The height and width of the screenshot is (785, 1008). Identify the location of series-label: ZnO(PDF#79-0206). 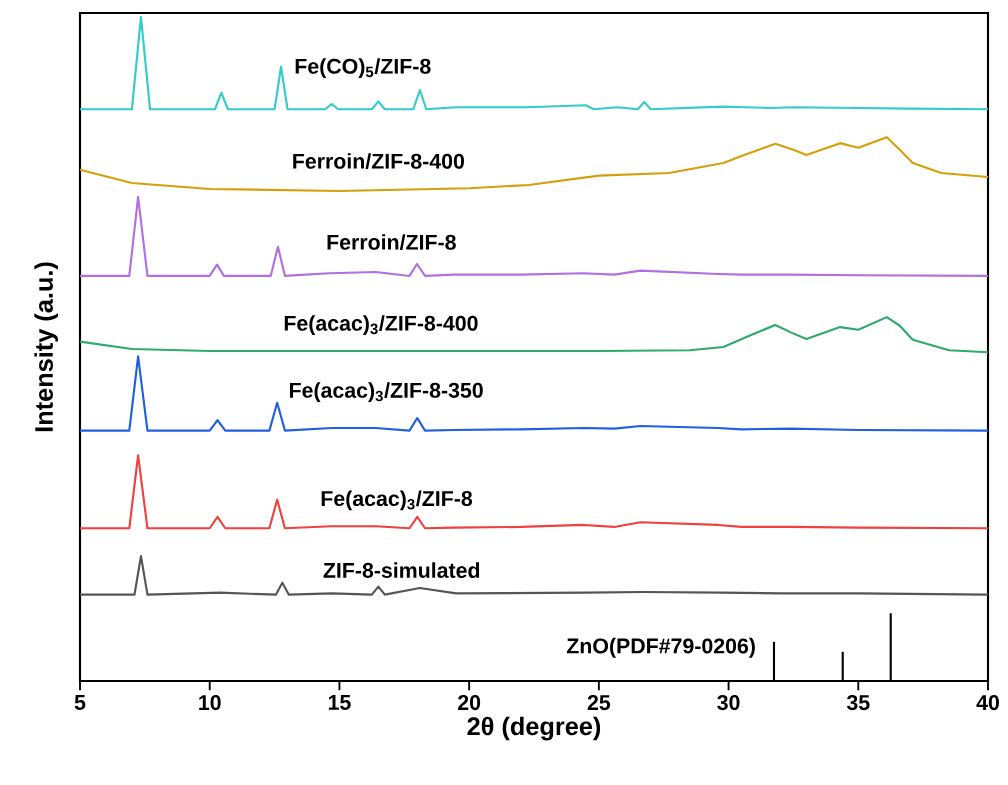
(660, 647).